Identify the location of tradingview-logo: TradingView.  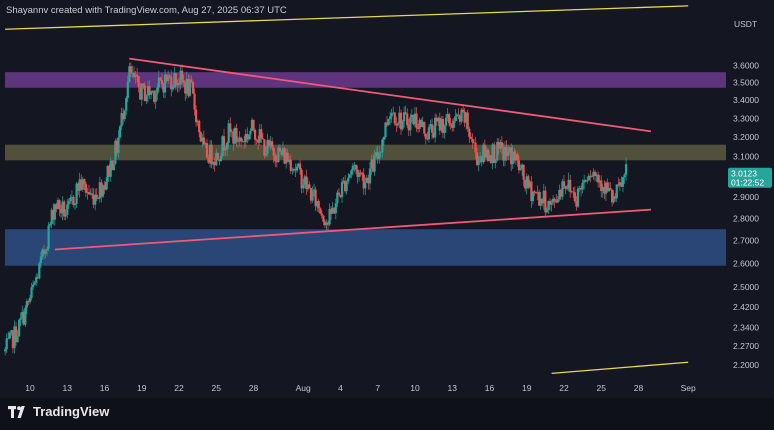
(58, 411).